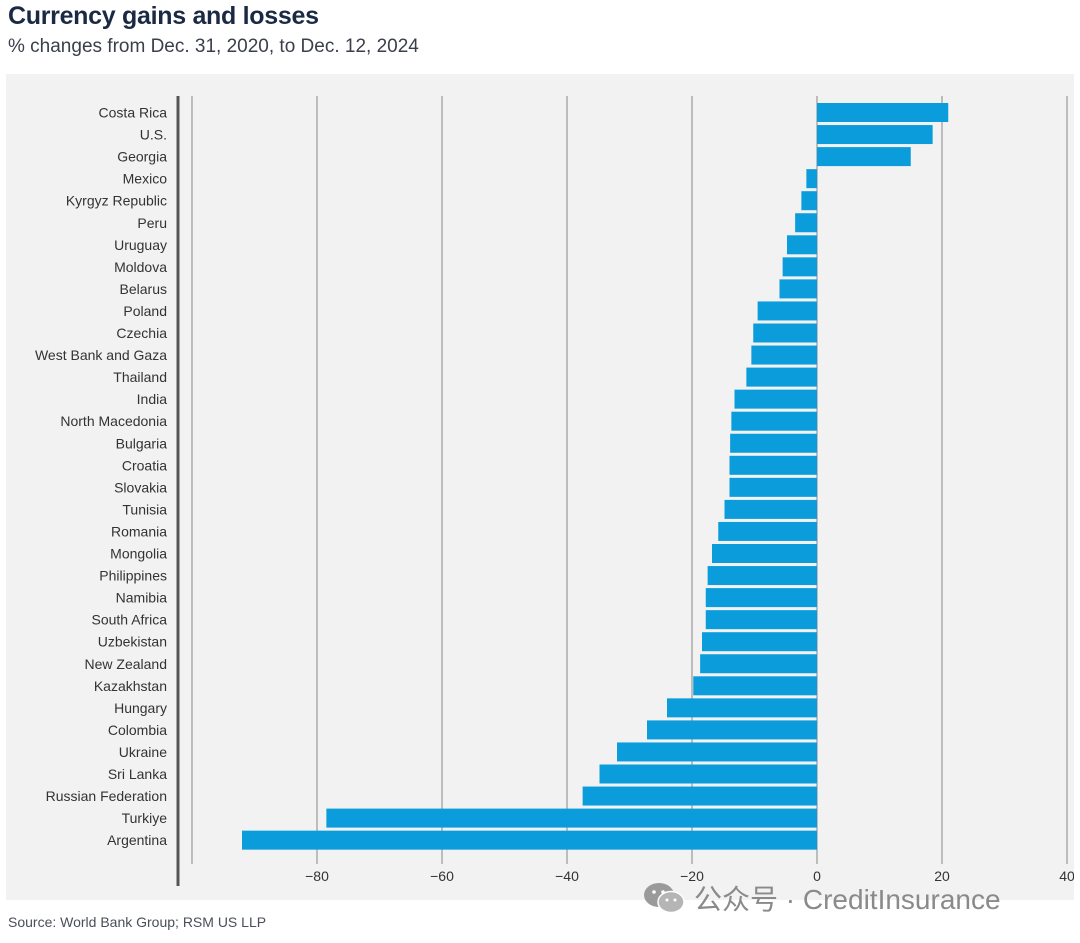 This screenshot has width=1080, height=943. I want to click on source-note: Source: World Bank Group; RSM US LLP, so click(137, 922).